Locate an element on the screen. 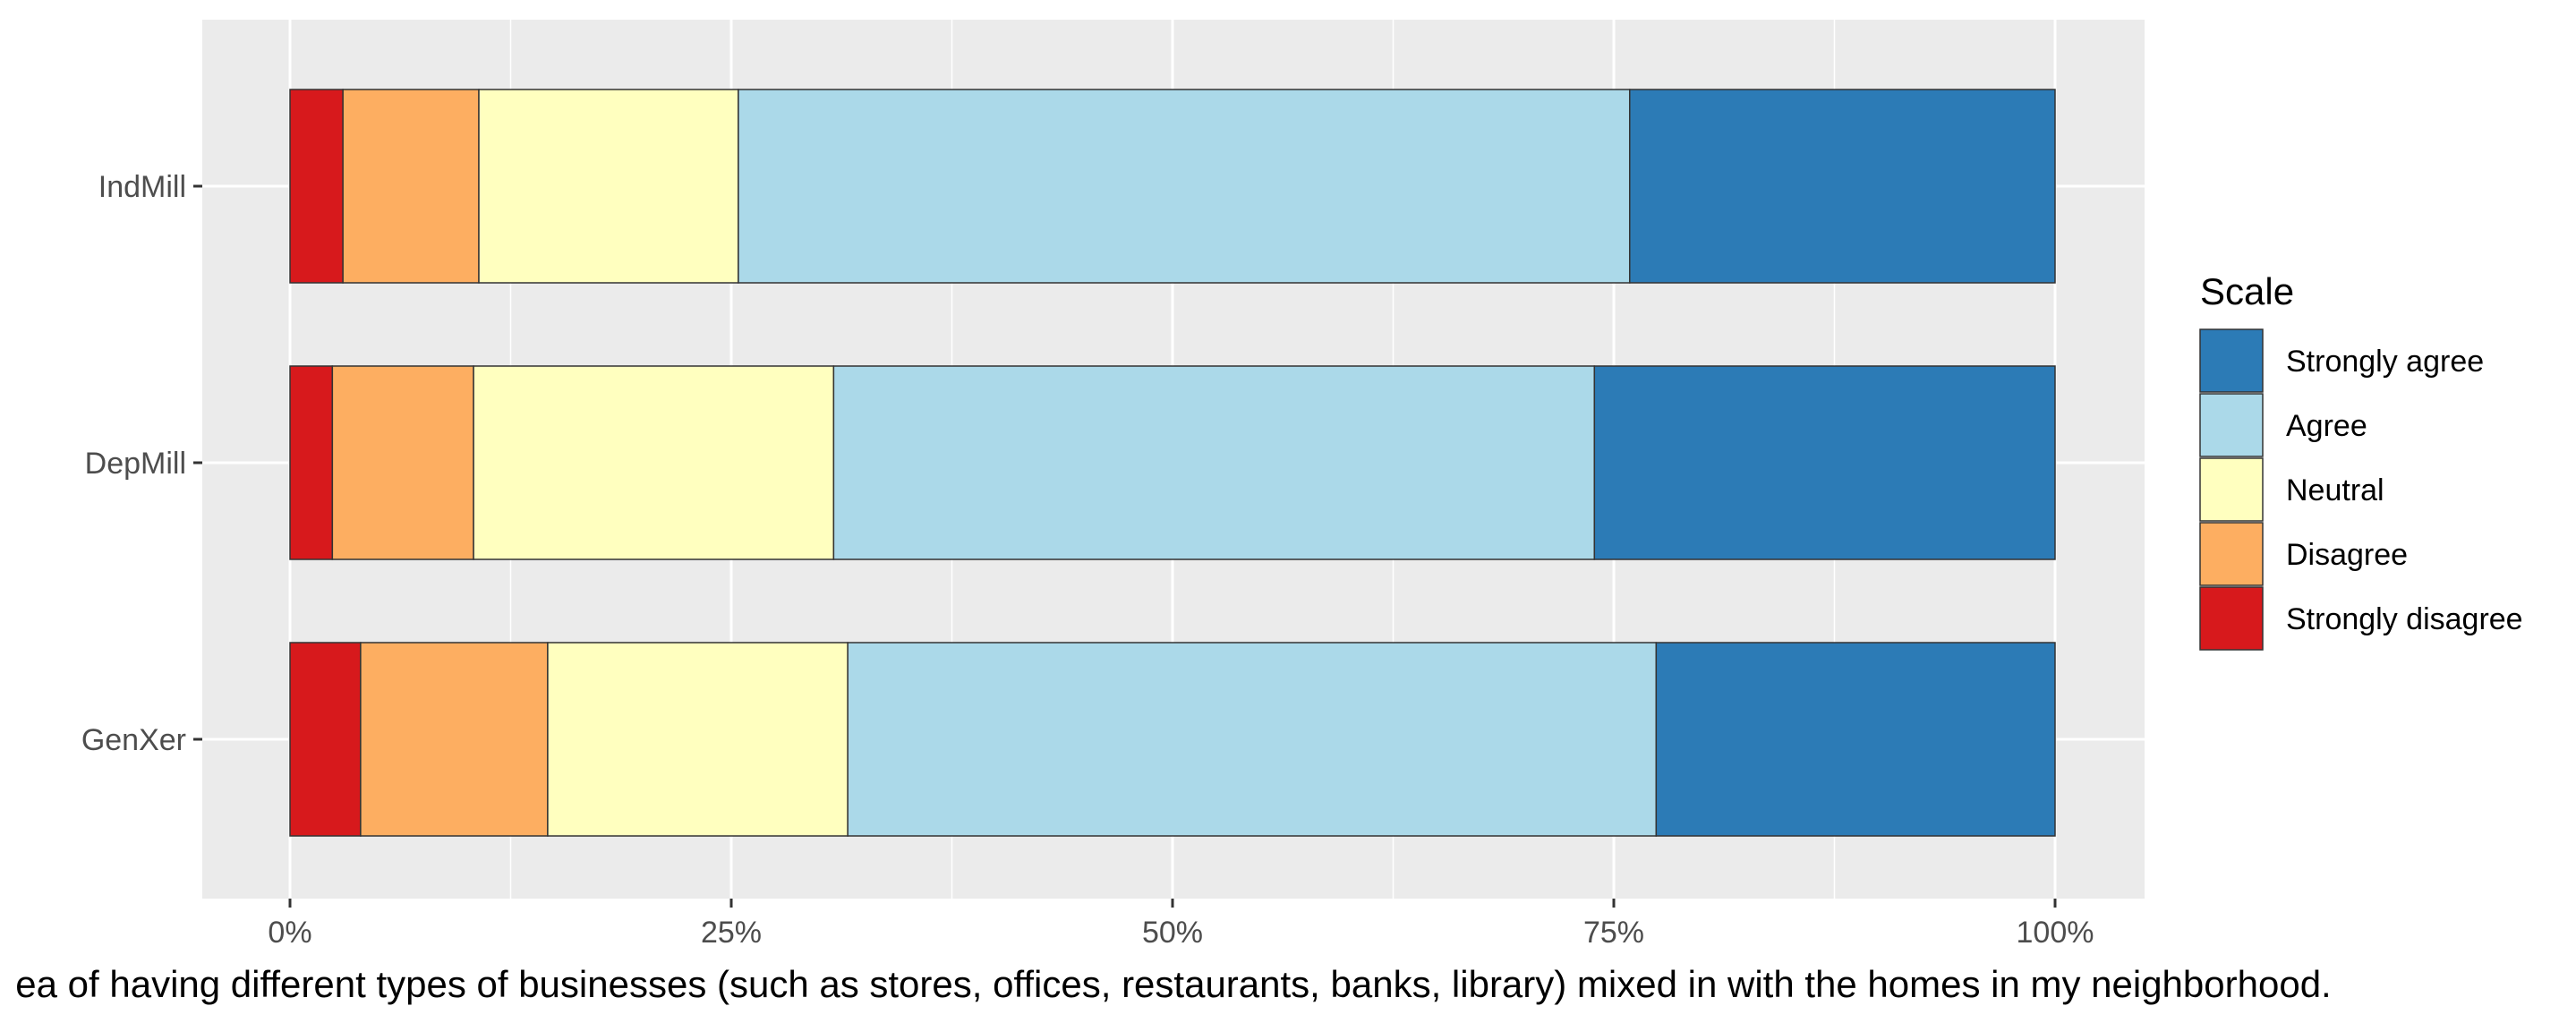 This screenshot has width=2576, height=1023. legend-label: Strongly agree is located at coordinates (2385, 362).